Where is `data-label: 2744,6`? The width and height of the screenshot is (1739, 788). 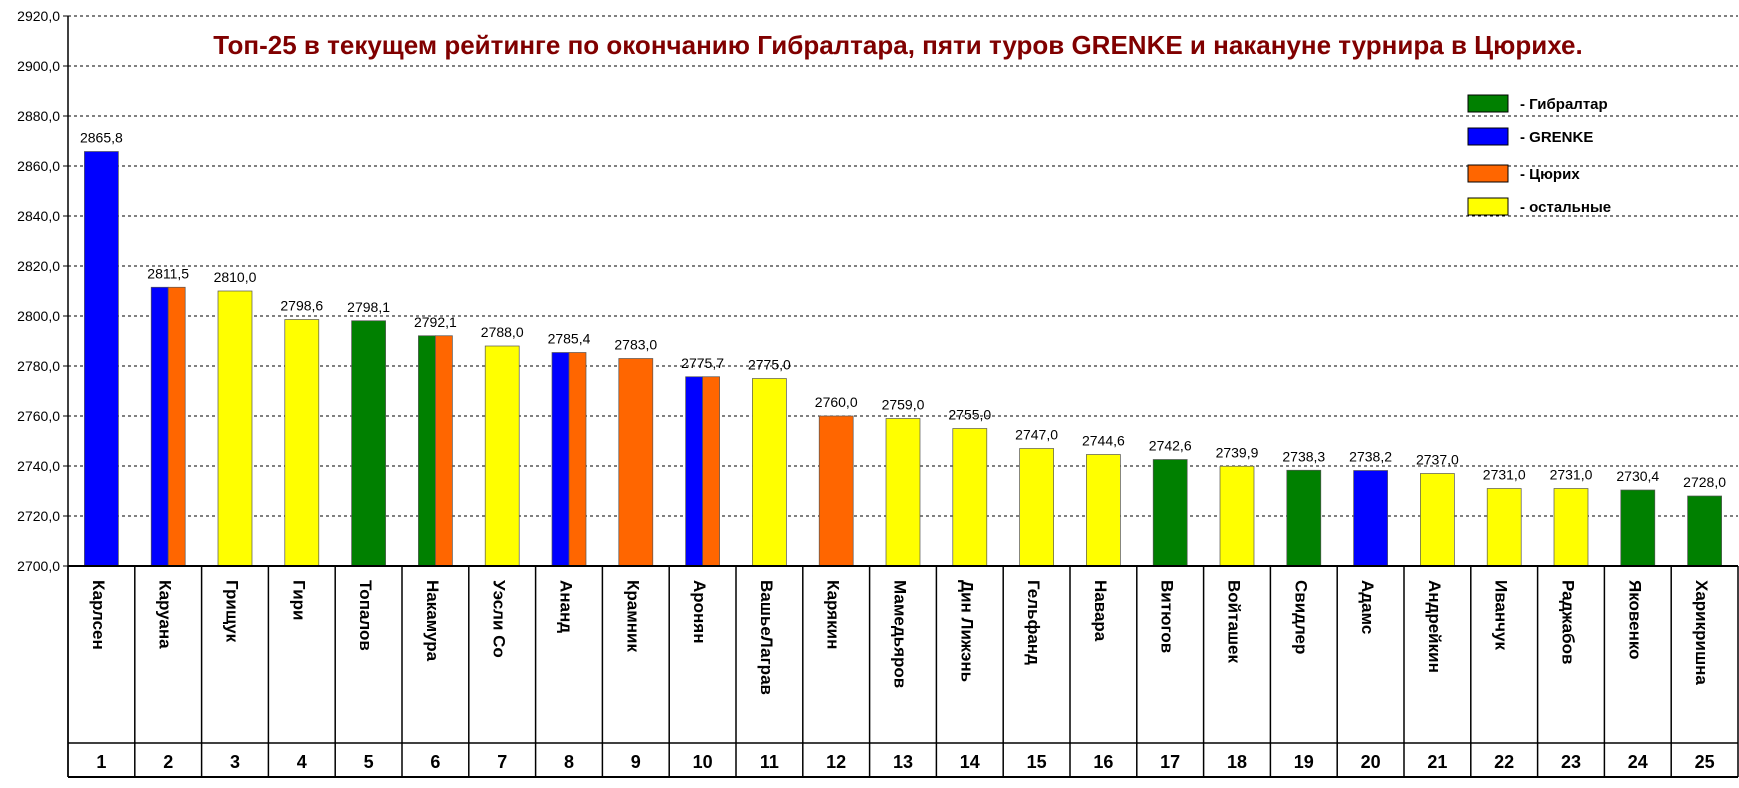 data-label: 2744,6 is located at coordinates (1103, 441).